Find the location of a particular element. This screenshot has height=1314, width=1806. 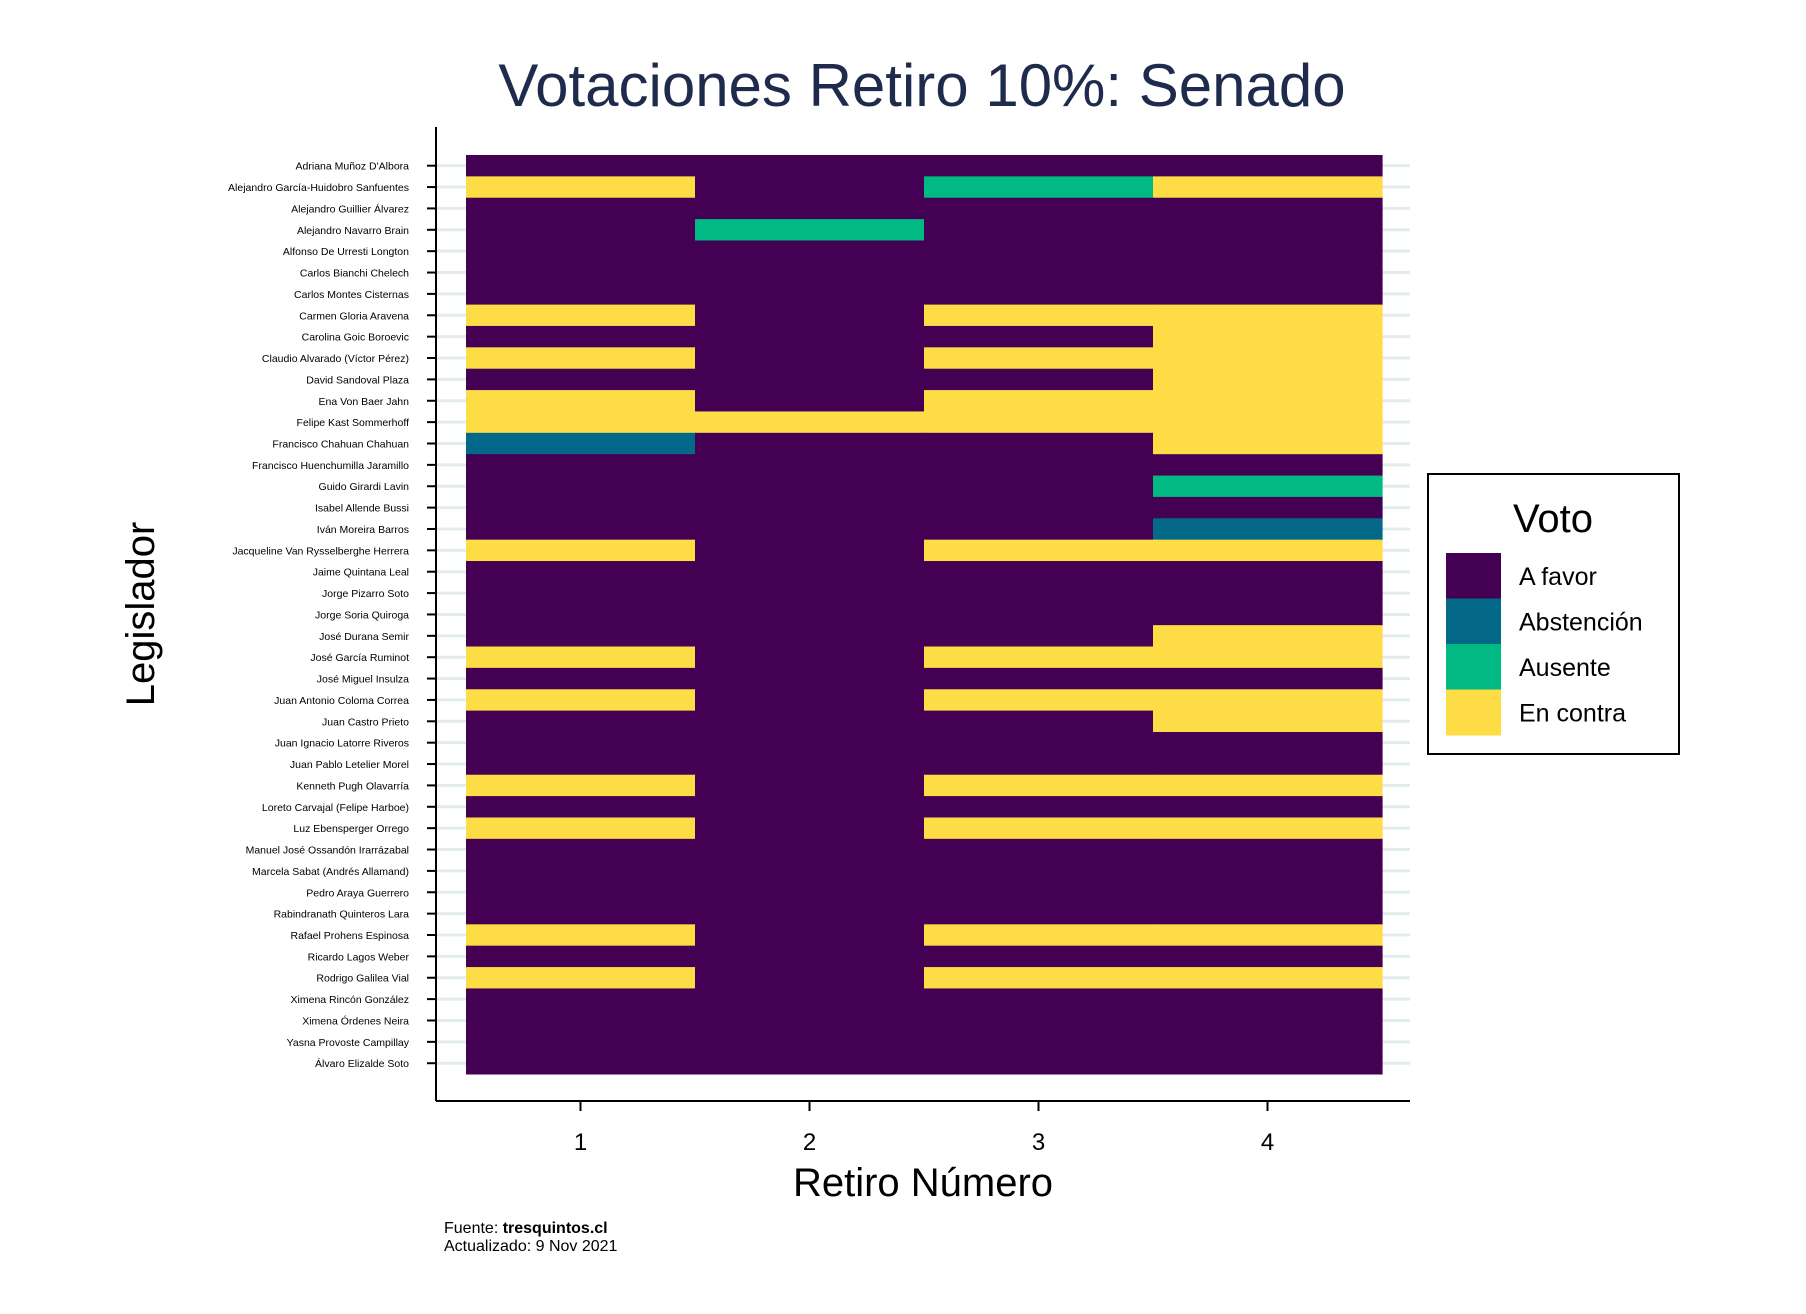

legend-title: Voto is located at coordinates (1553, 519).